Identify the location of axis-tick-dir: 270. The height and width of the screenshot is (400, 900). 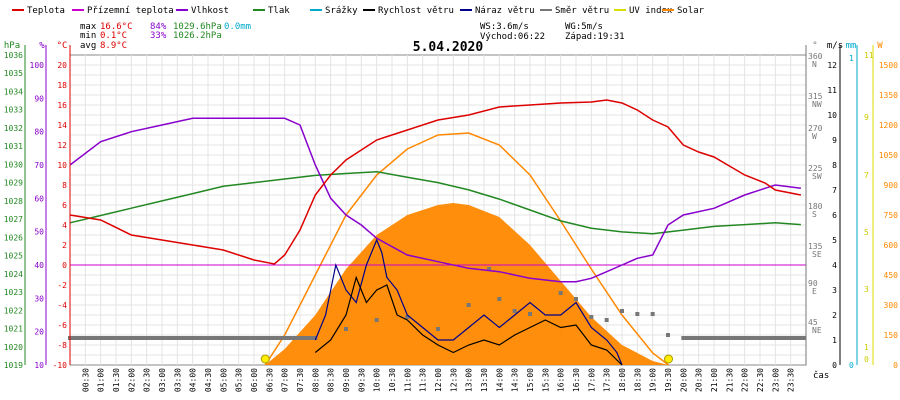
(815, 128).